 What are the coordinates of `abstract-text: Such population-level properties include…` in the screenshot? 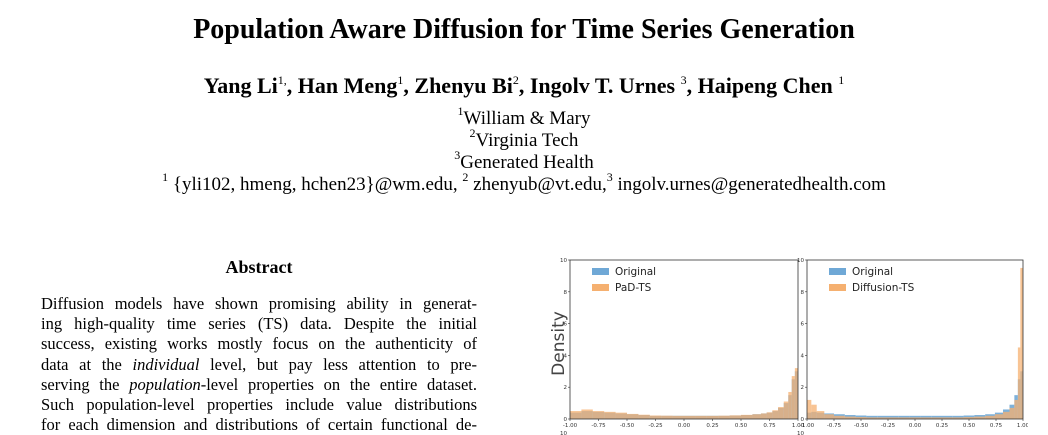 It's located at (259, 404).